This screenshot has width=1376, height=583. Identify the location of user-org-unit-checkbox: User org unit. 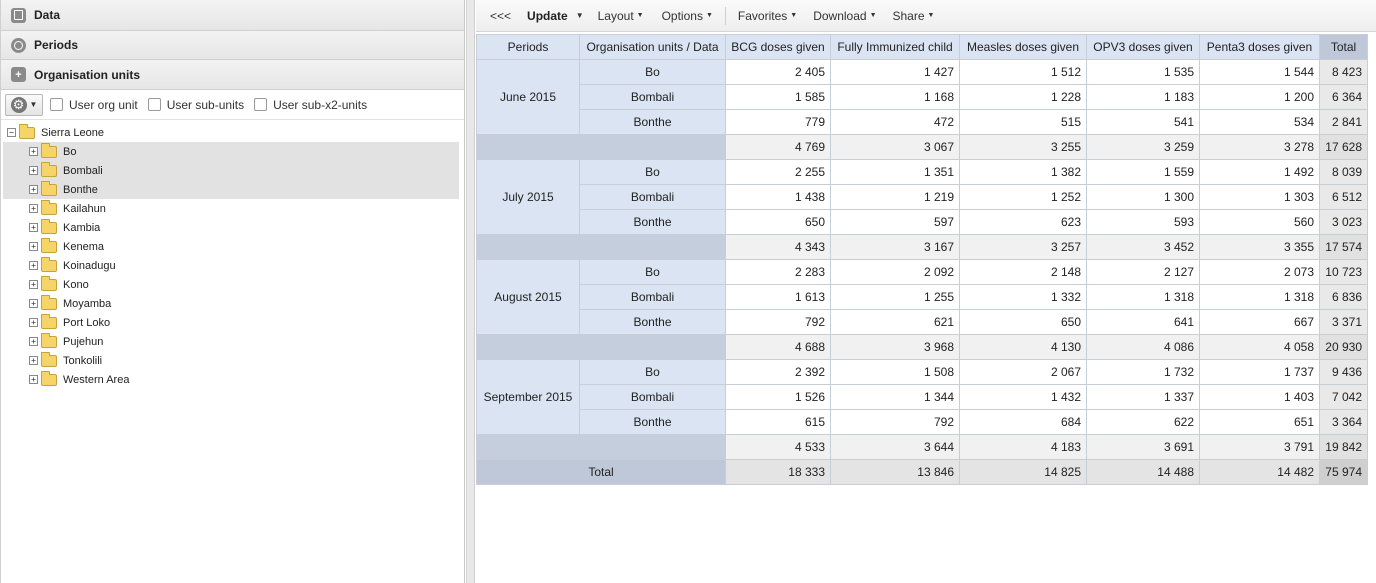
(94, 105).